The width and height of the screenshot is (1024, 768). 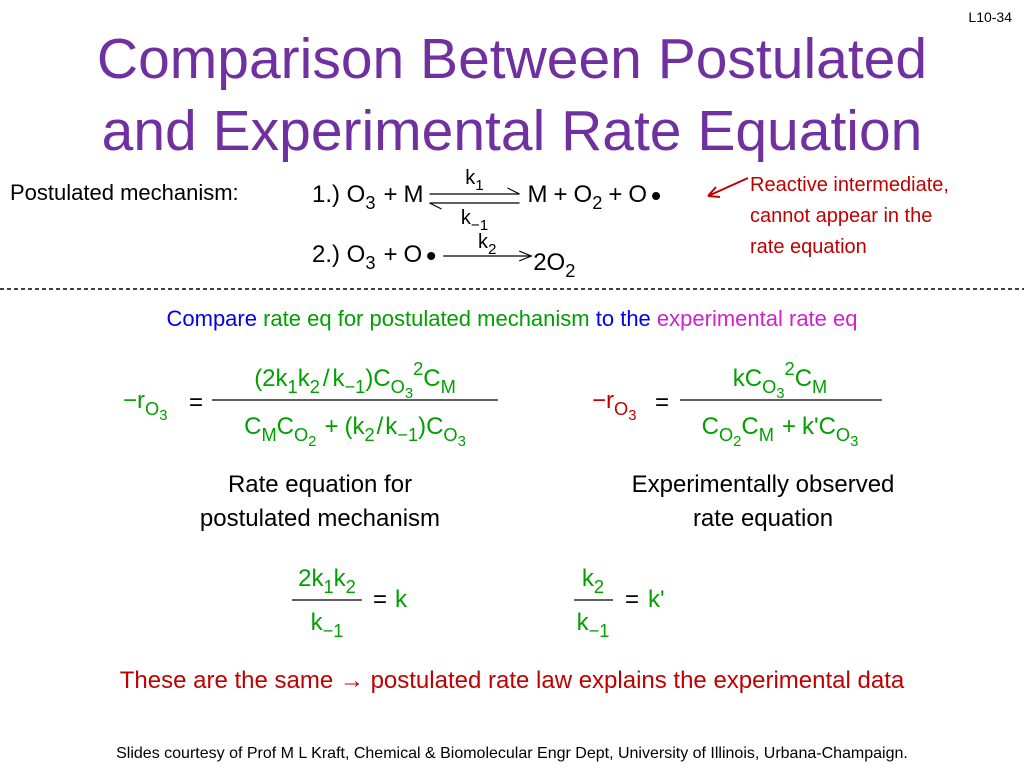 What do you see at coordinates (401, 599) in the screenshot?
I see `result: k` at bounding box center [401, 599].